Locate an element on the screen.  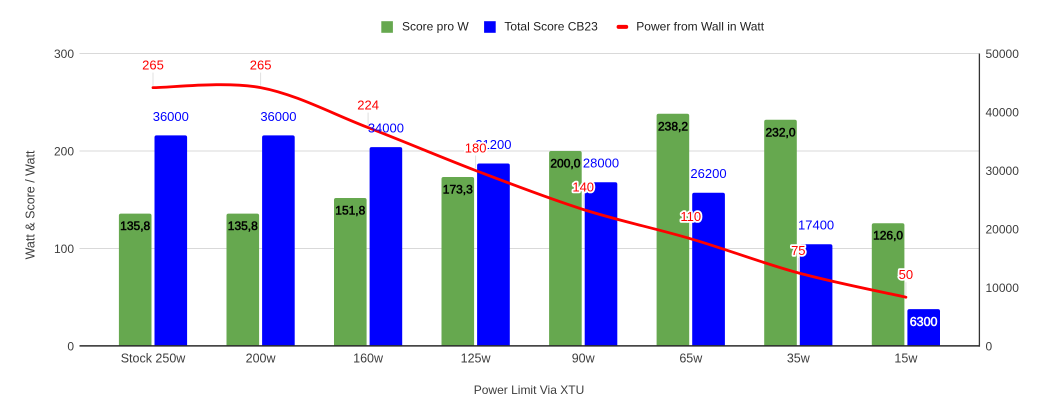
svg-text: 110 is located at coordinates (690, 216).